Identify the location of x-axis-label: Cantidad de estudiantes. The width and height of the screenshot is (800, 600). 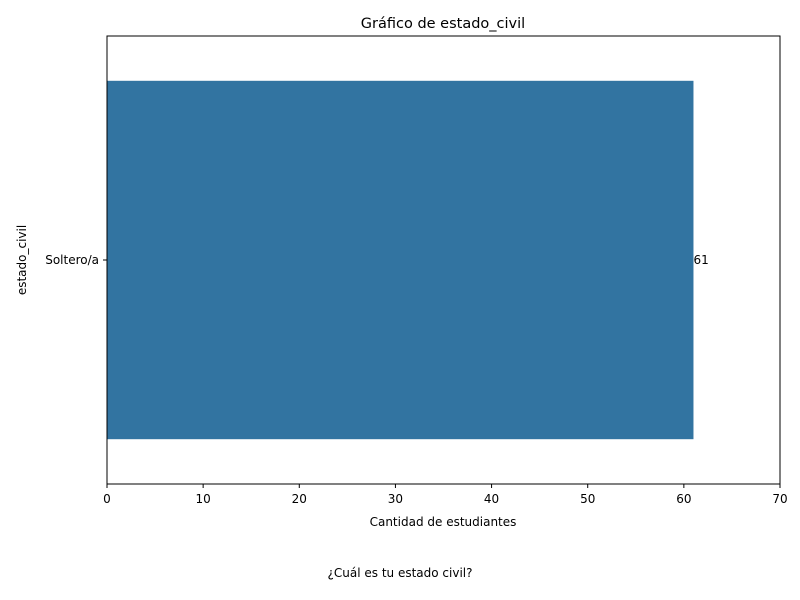
(443, 522).